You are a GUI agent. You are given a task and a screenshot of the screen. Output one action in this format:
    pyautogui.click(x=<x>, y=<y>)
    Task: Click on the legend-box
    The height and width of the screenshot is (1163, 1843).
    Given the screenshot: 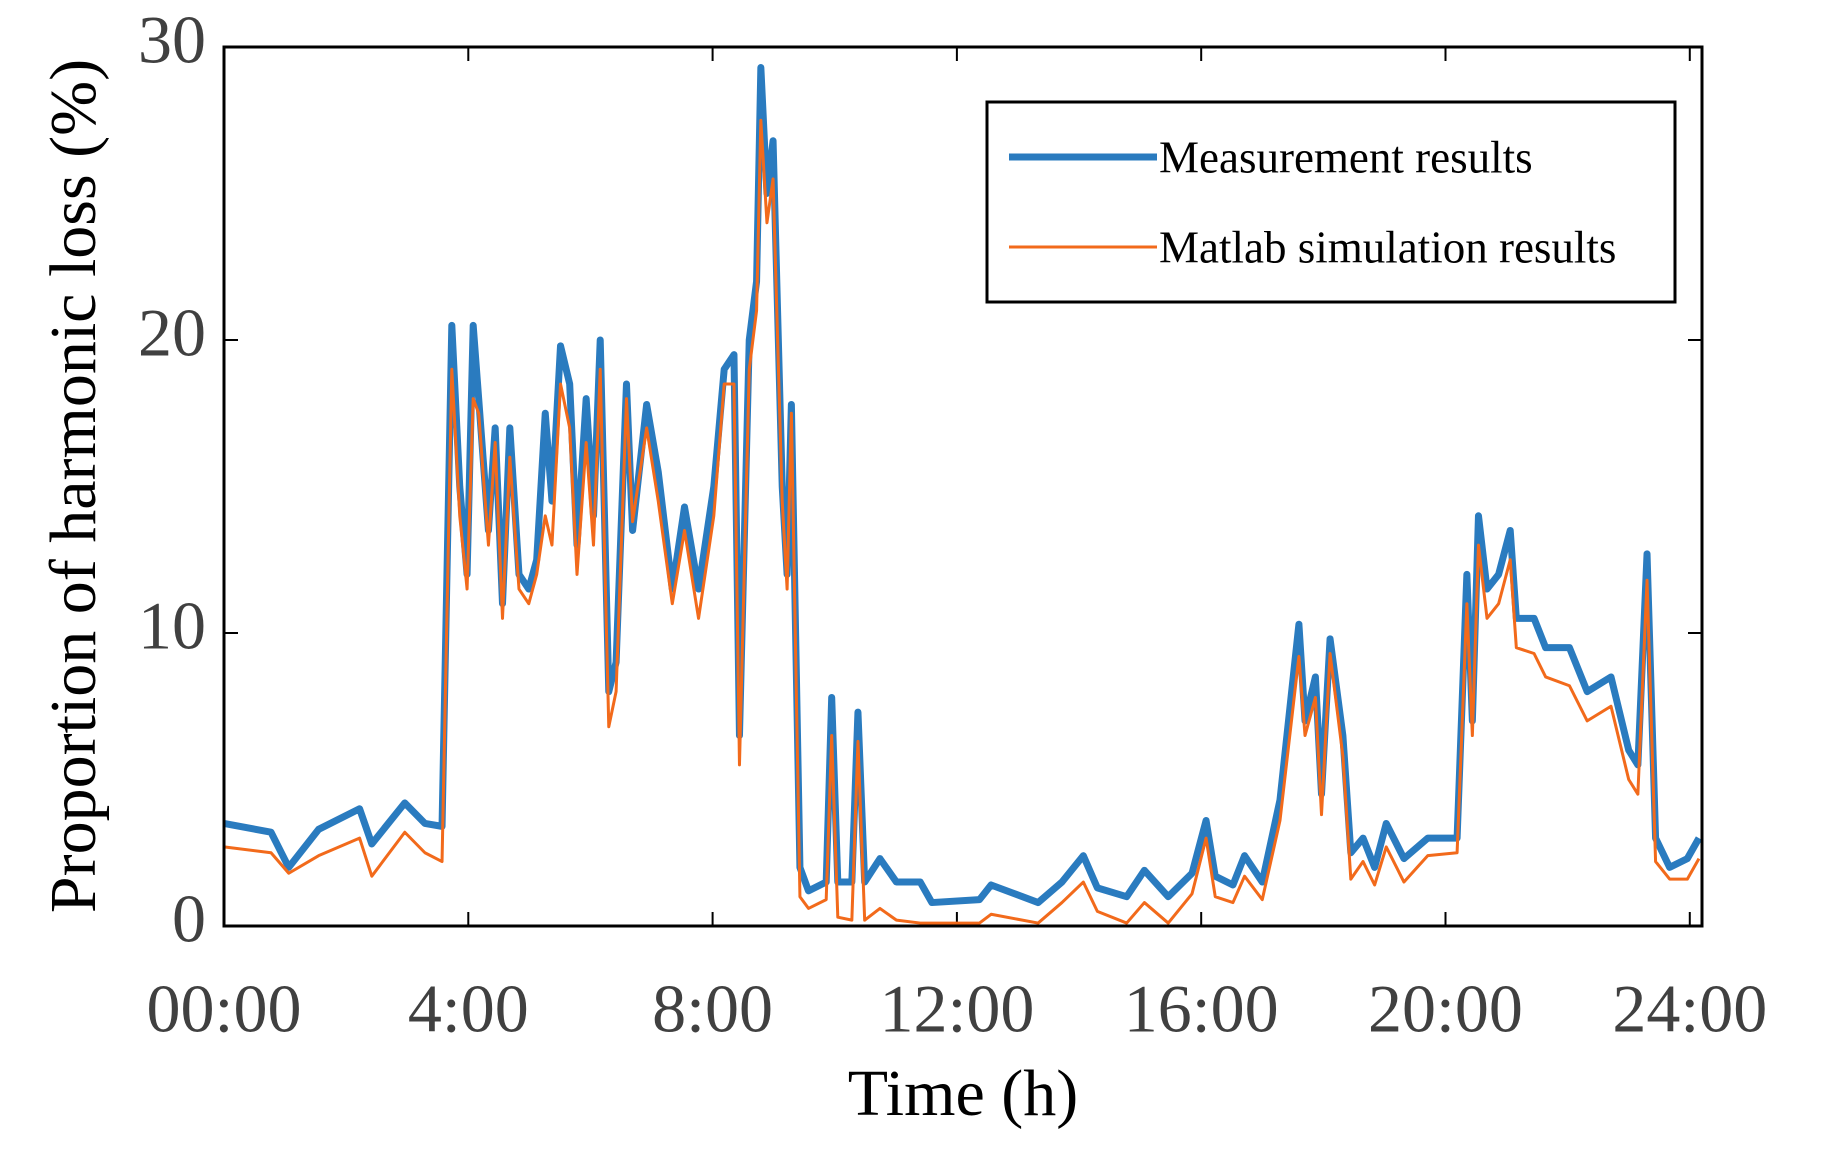 What is the action you would take?
    pyautogui.click(x=1331, y=202)
    